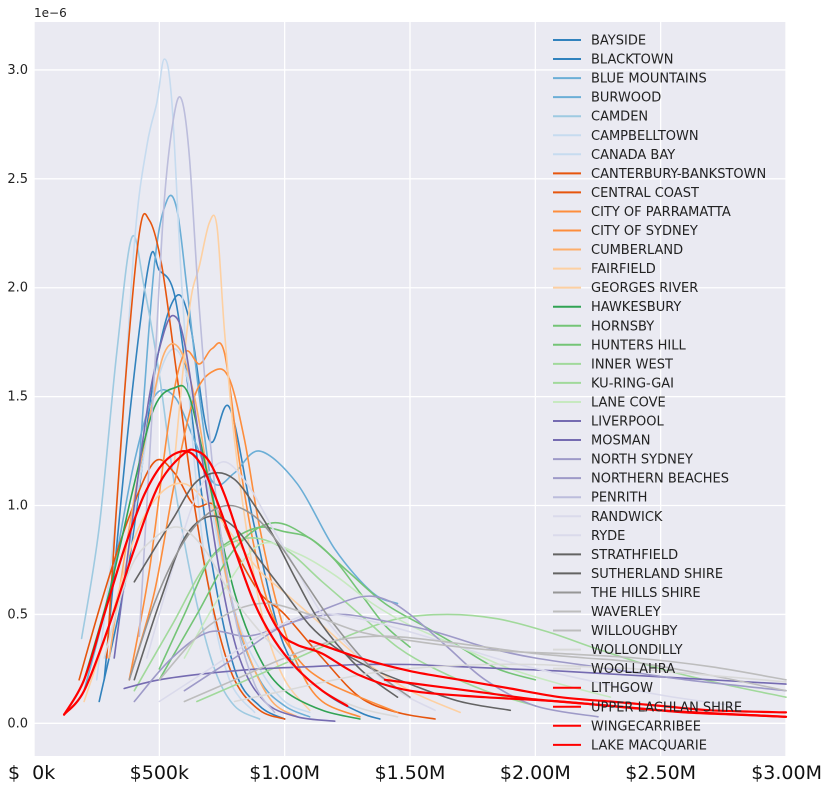 This screenshot has height=790, width=830. What do you see at coordinates (535, 773) in the screenshot?
I see `x-tick-label: $2.00M` at bounding box center [535, 773].